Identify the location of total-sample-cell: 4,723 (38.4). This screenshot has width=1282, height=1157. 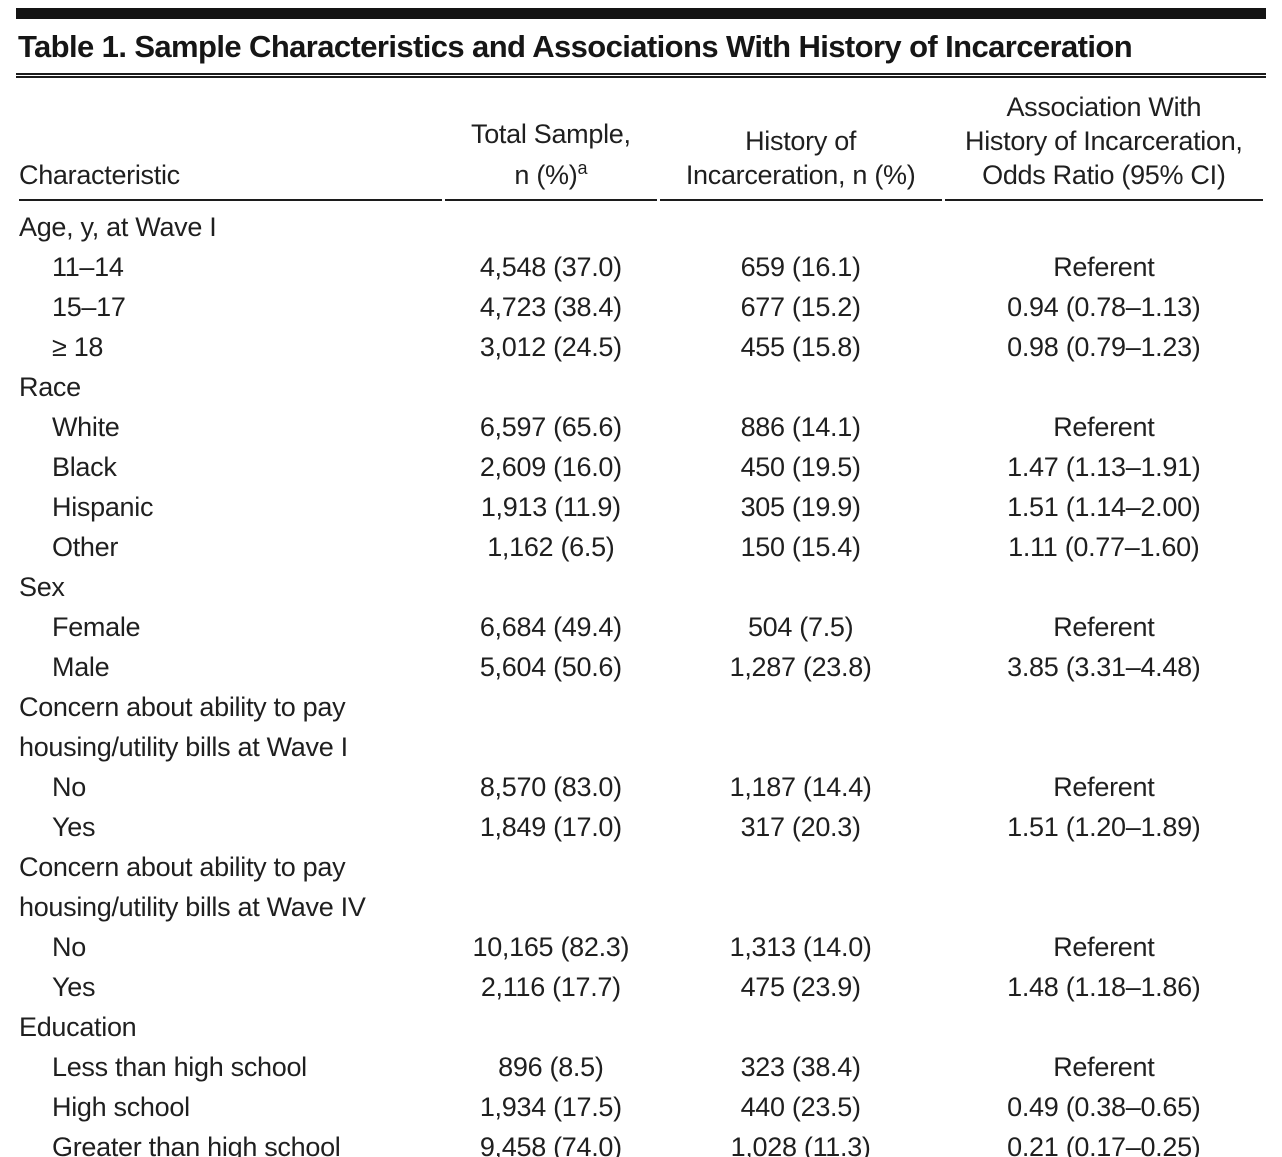
(550, 307).